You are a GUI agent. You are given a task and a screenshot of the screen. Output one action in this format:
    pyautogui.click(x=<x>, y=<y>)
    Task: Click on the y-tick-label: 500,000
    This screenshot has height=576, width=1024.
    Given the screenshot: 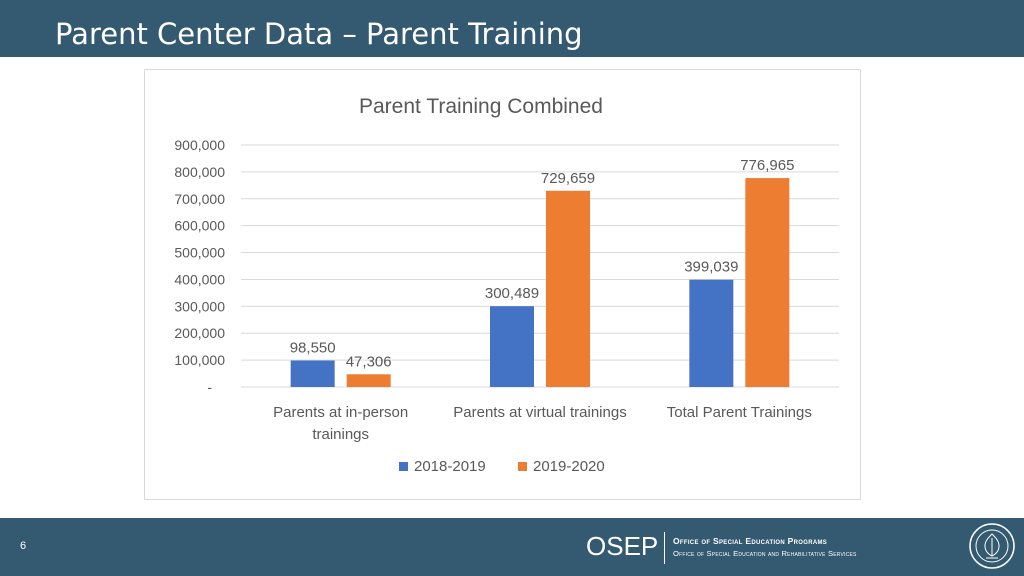 What is the action you would take?
    pyautogui.click(x=199, y=253)
    